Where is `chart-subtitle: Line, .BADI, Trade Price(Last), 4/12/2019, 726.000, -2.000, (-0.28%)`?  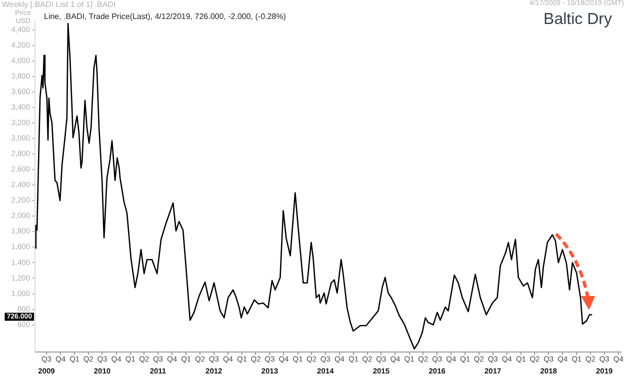 chart-subtitle: Line, .BADI, Trade Price(Last), 4/12/2019, 726.000, -2.000, (-0.28%) is located at coordinates (165, 16).